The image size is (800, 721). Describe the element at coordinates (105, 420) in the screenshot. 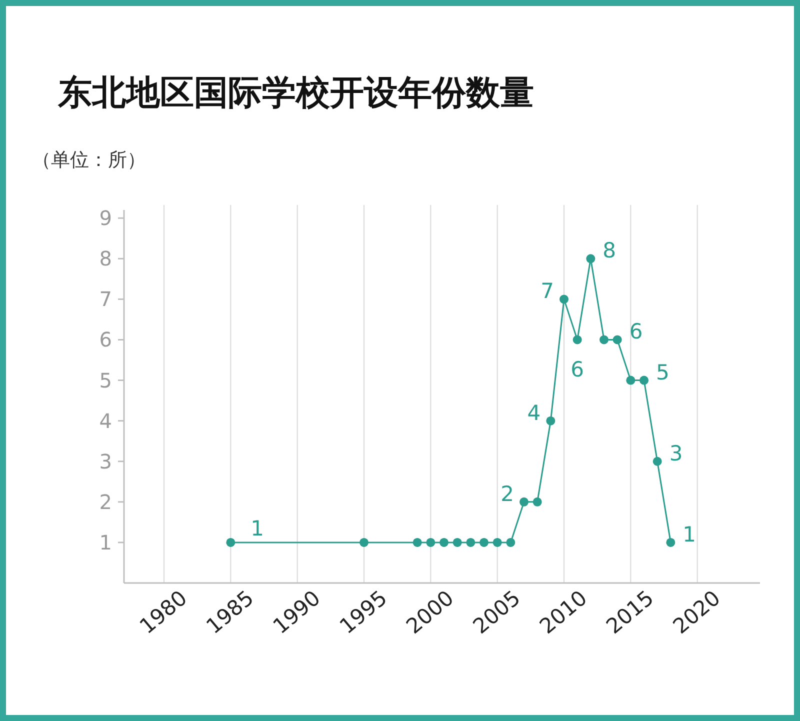

I see `y-tick-label: 4` at that location.